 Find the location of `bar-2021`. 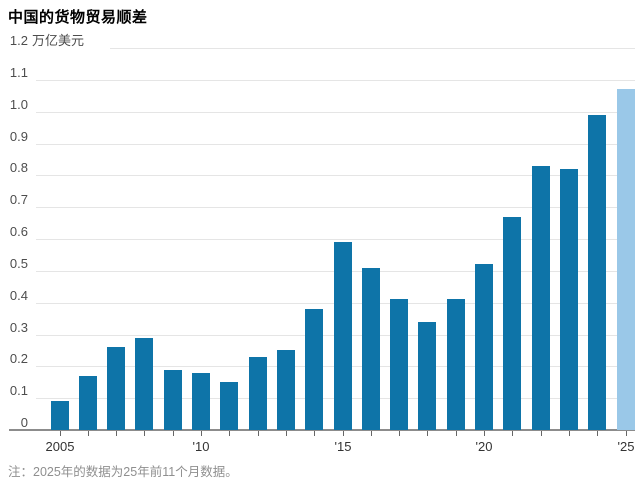

bar-2021 is located at coordinates (512, 323).